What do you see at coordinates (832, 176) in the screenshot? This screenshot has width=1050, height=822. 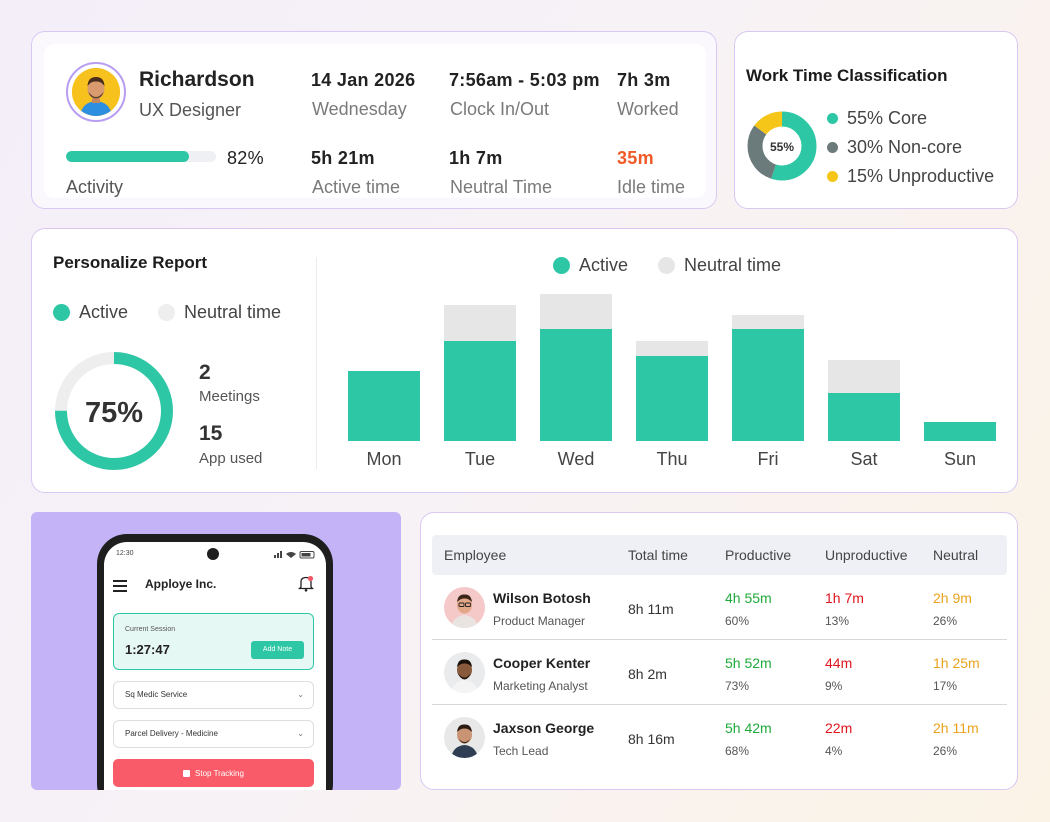 I see `unproductive-dot` at bounding box center [832, 176].